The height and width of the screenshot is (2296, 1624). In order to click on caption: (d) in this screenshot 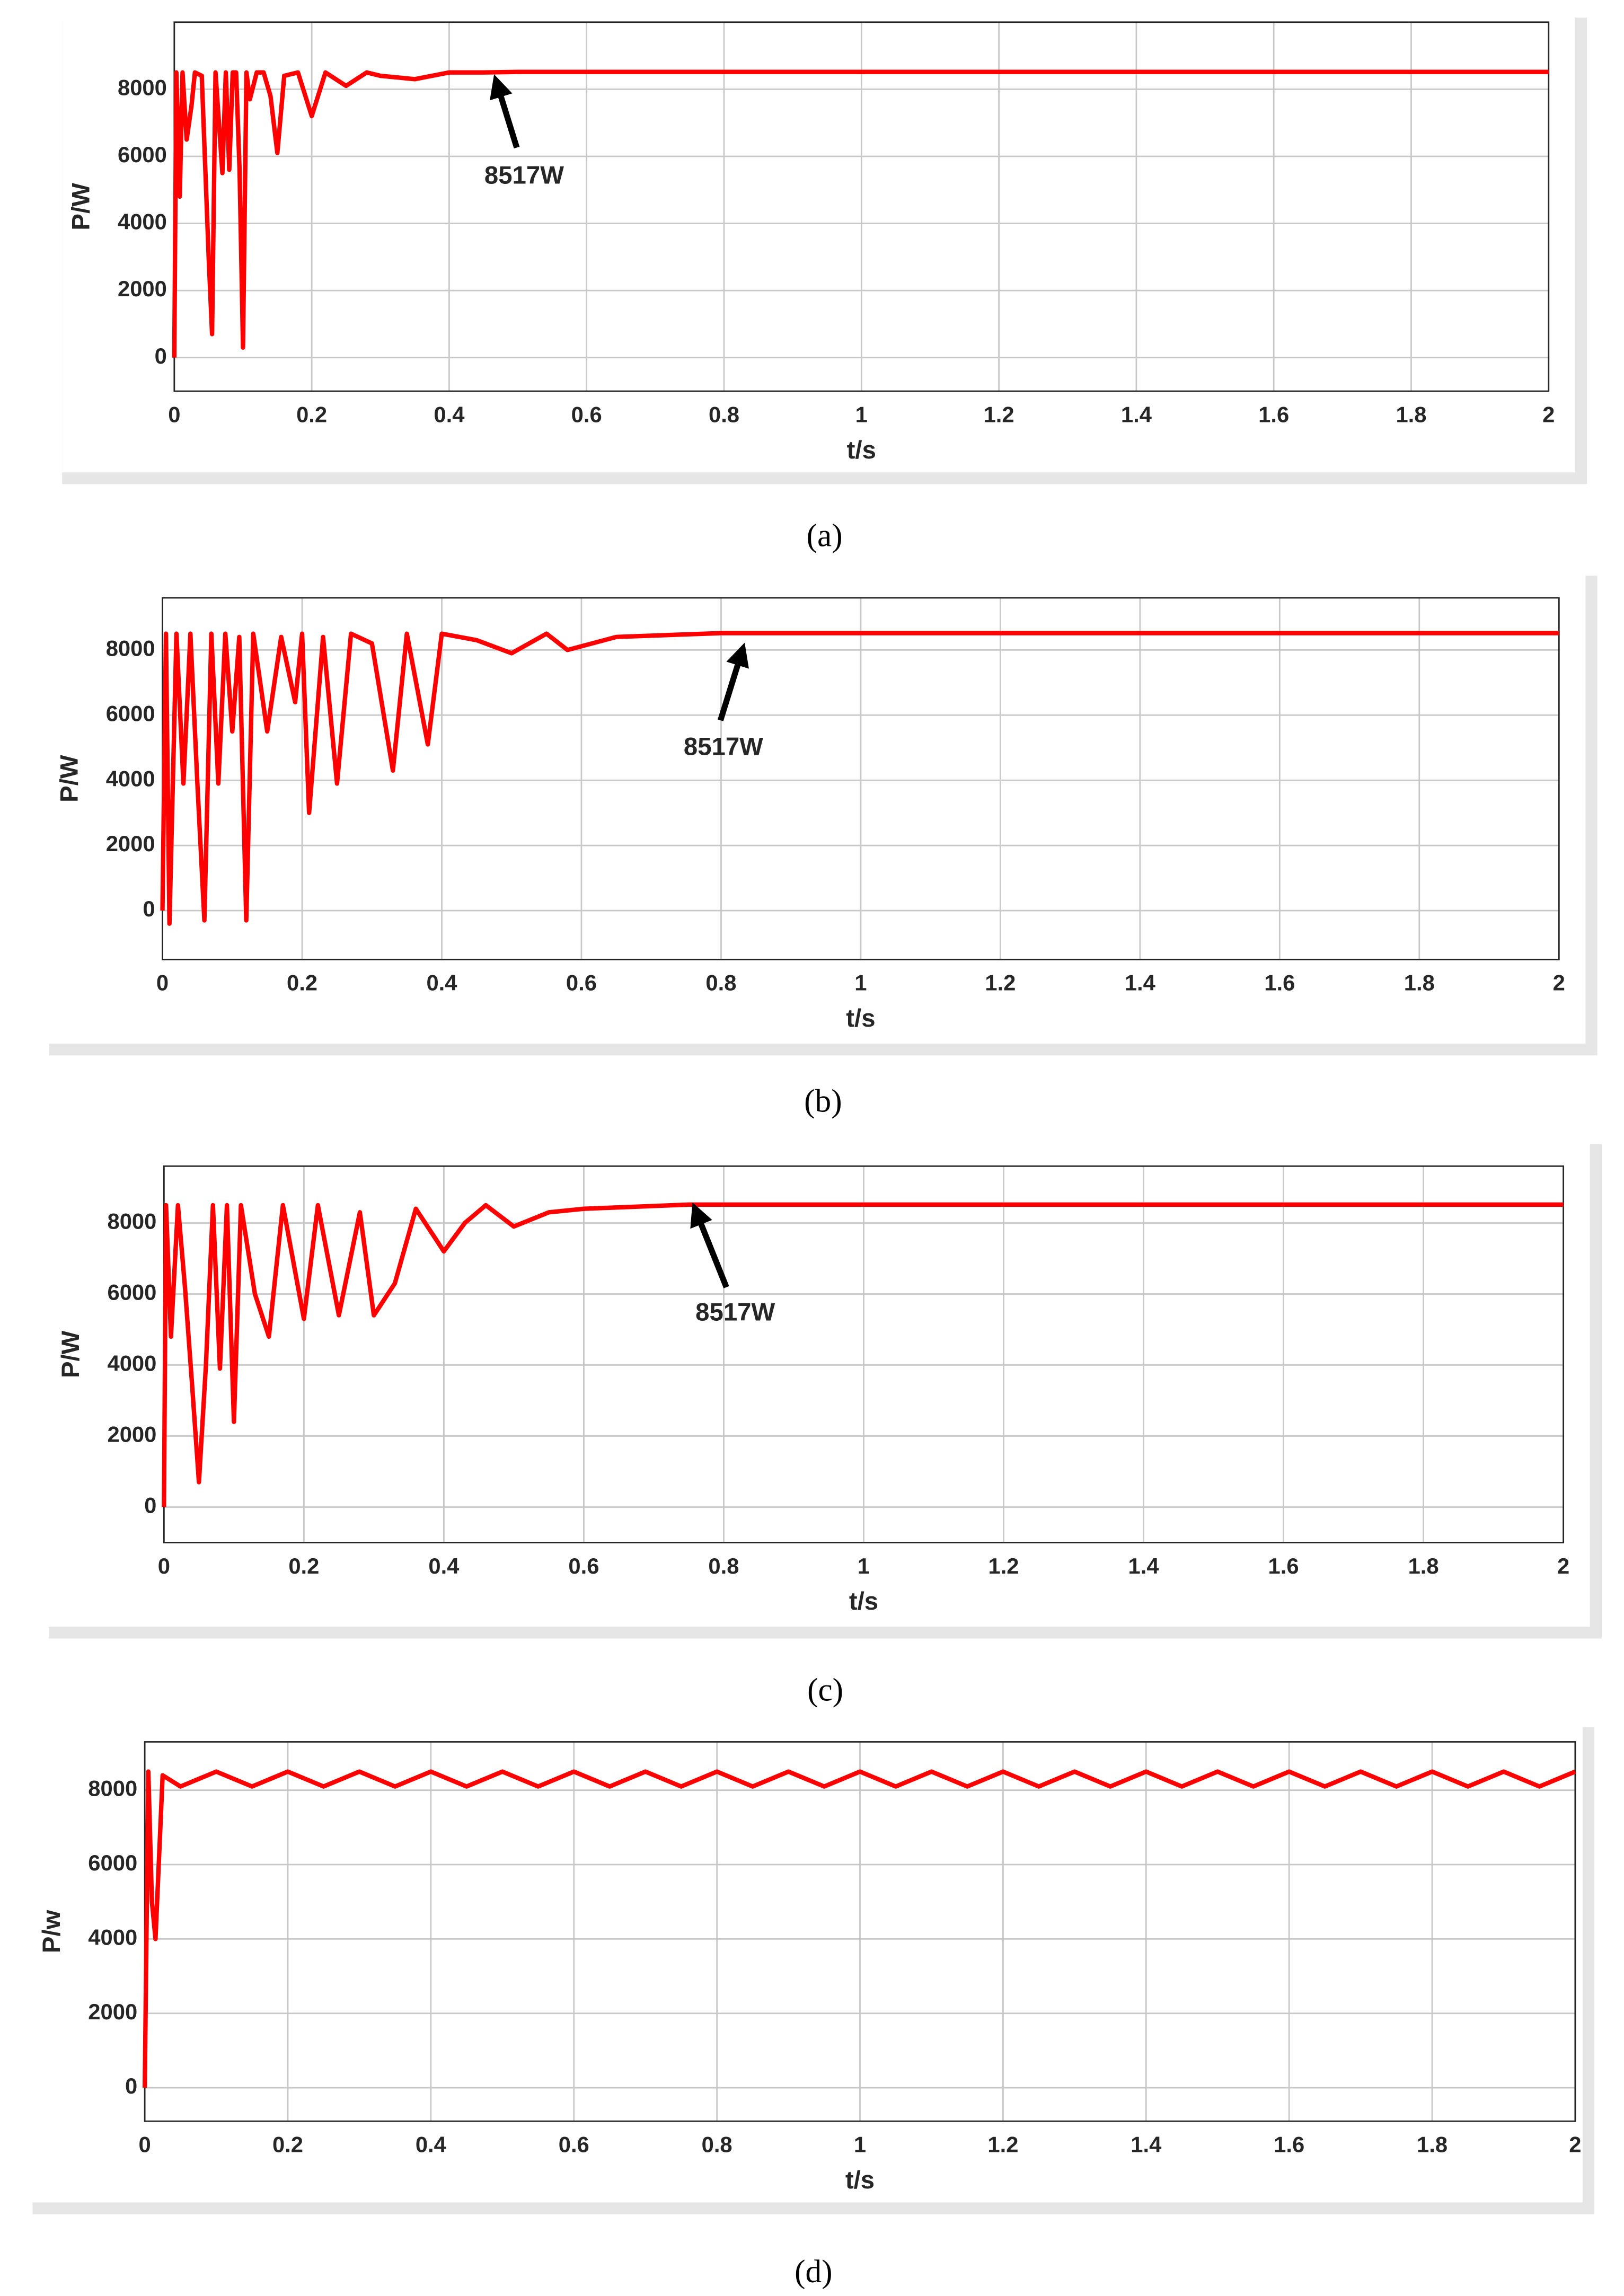, I will do `click(813, 2272)`.